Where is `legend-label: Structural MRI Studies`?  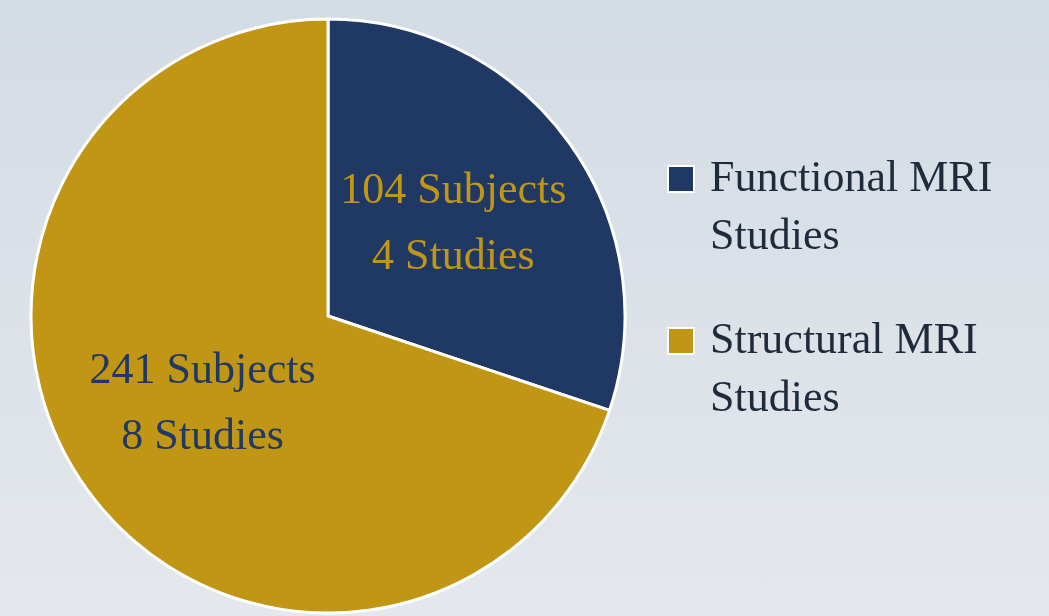 legend-label: Structural MRI Studies is located at coordinates (844, 368).